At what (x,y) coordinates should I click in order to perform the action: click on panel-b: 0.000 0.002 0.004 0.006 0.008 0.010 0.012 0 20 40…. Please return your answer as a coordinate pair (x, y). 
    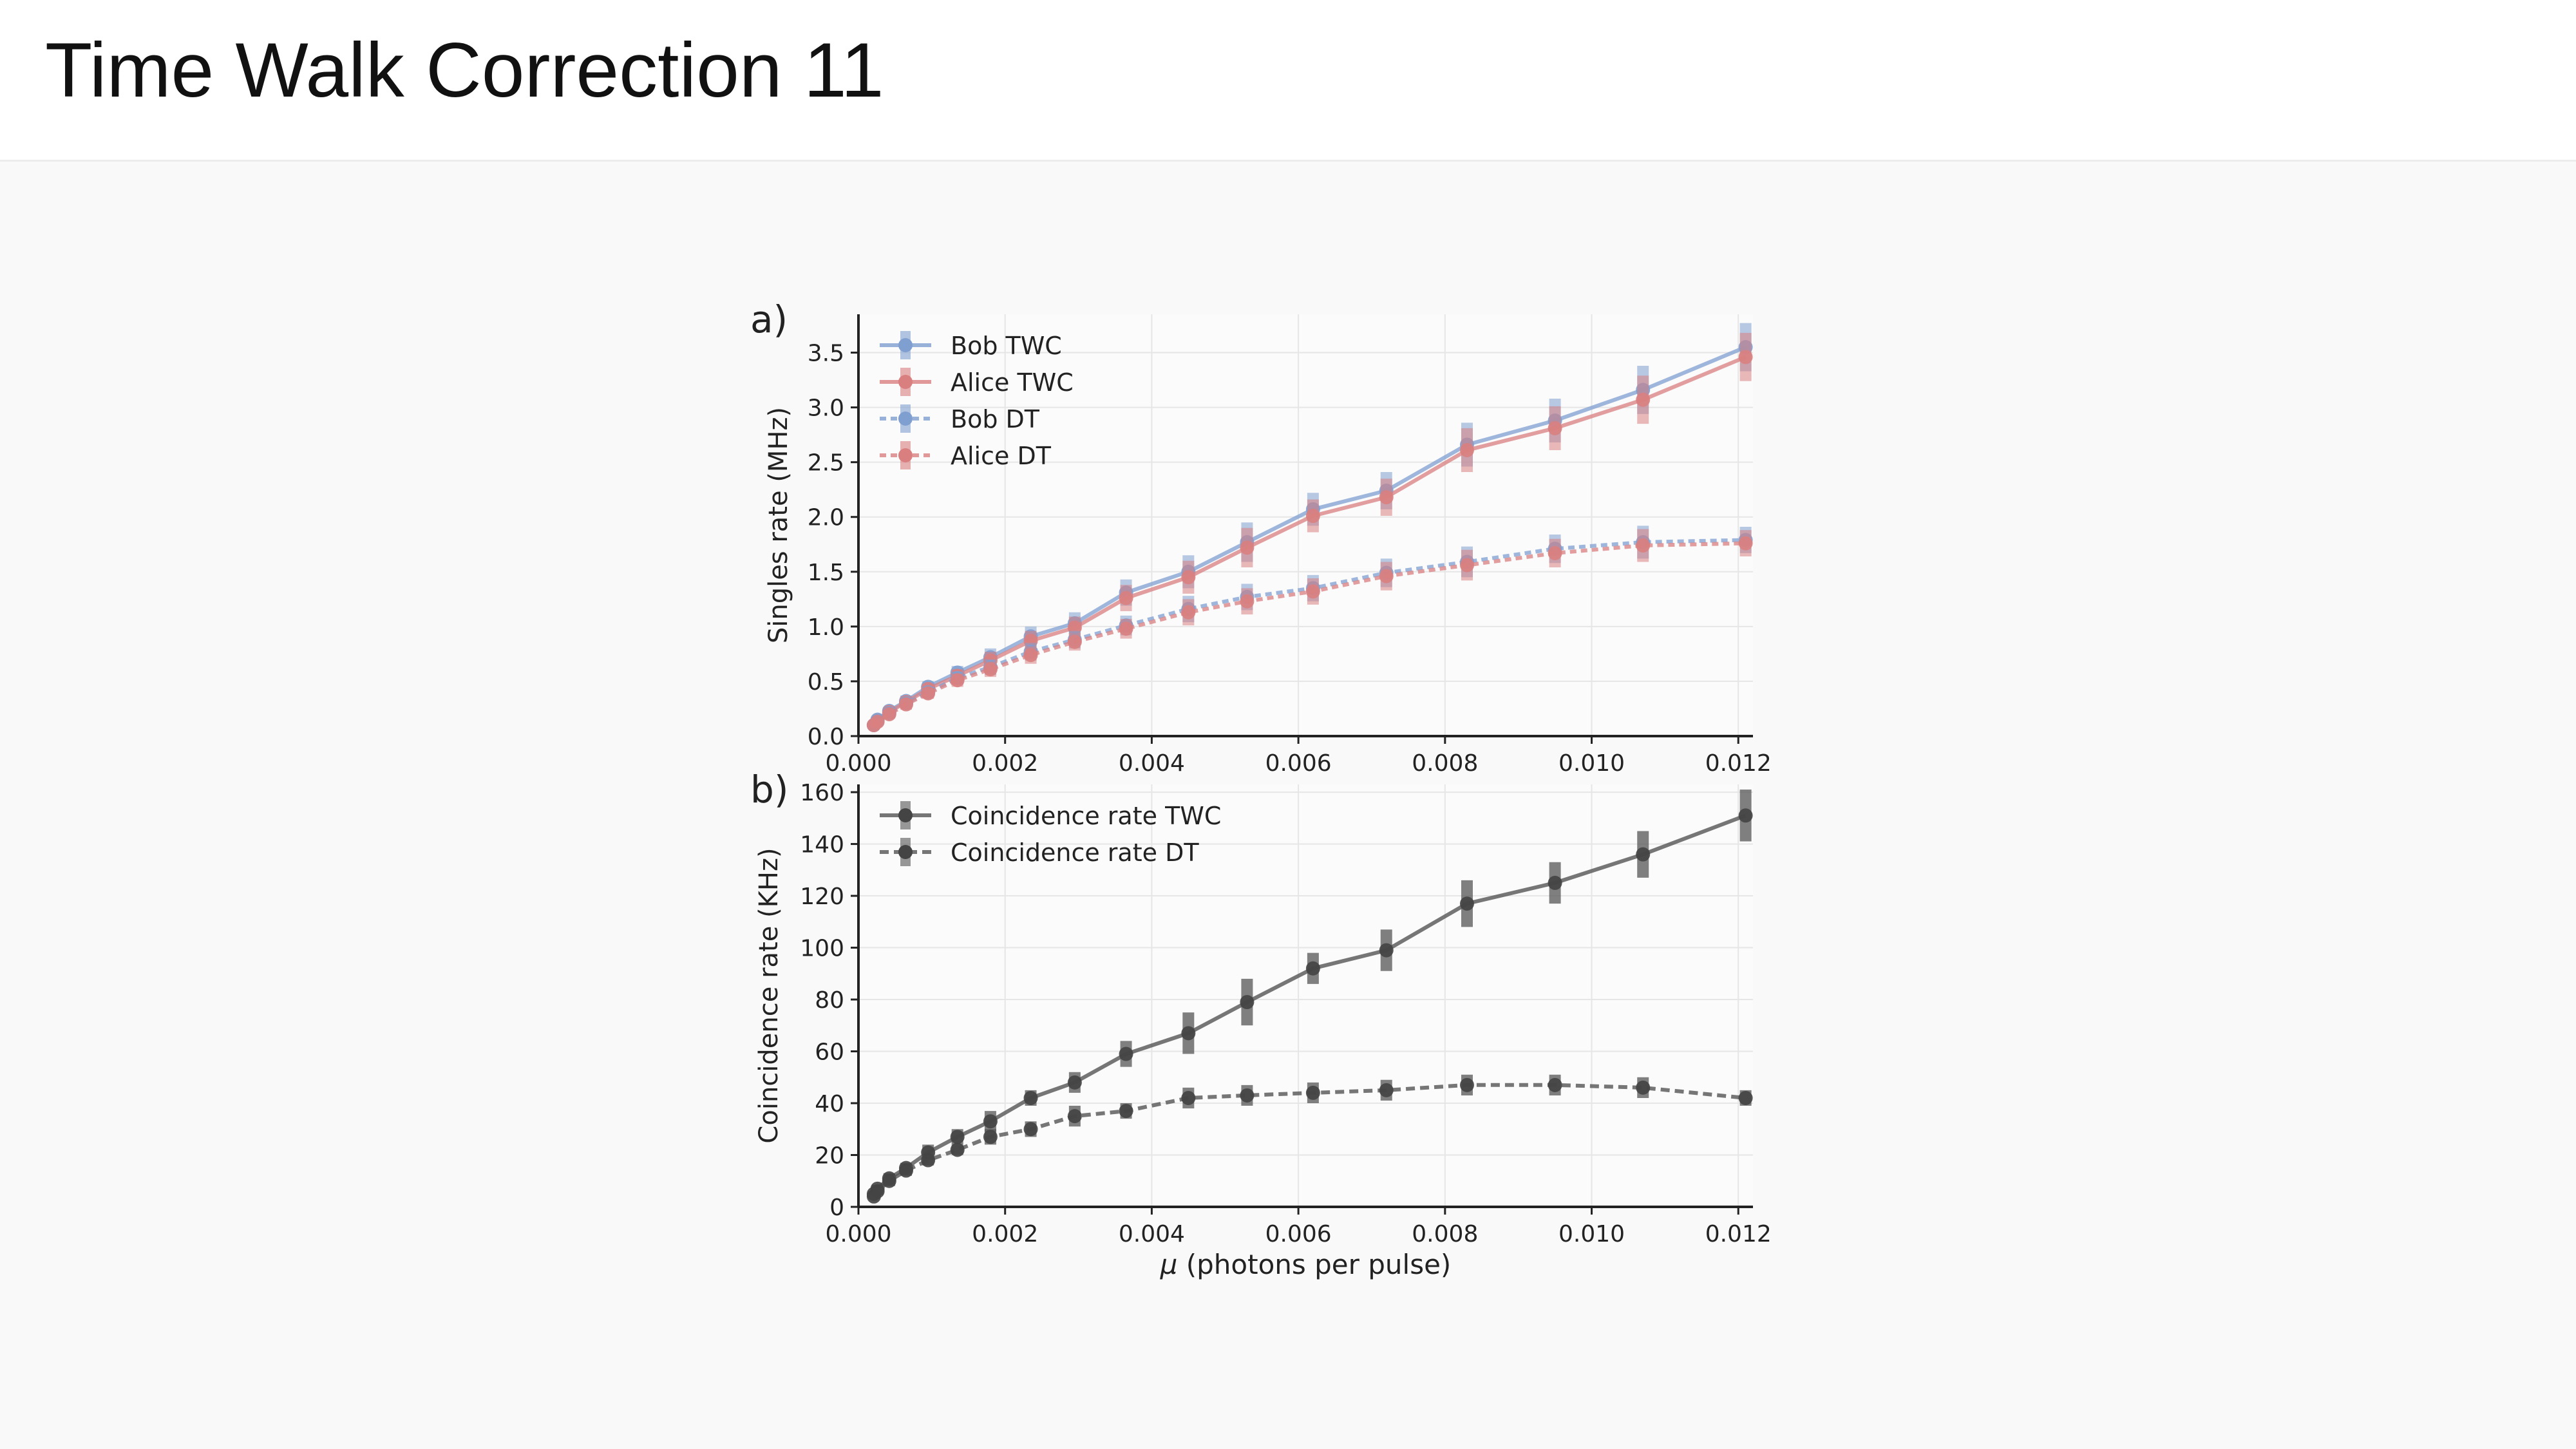
    Looking at the image, I should click on (1261, 1024).